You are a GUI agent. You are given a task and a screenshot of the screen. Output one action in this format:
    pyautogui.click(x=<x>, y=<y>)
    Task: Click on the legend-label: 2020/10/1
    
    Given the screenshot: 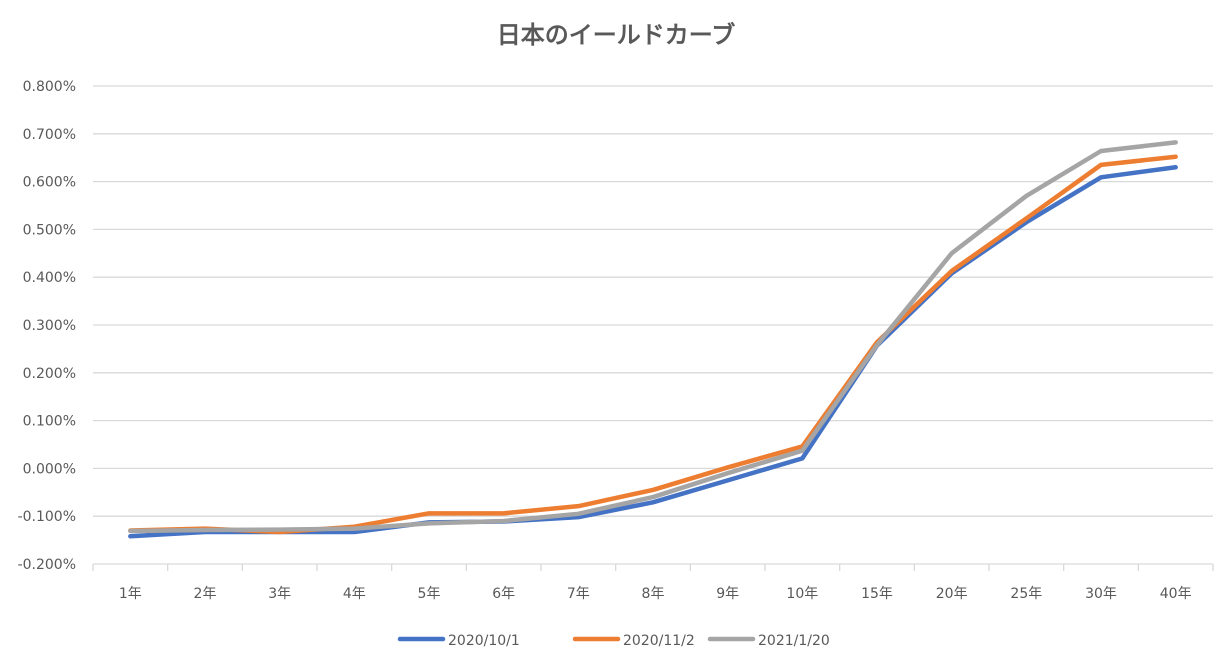 What is the action you would take?
    pyautogui.click(x=484, y=641)
    